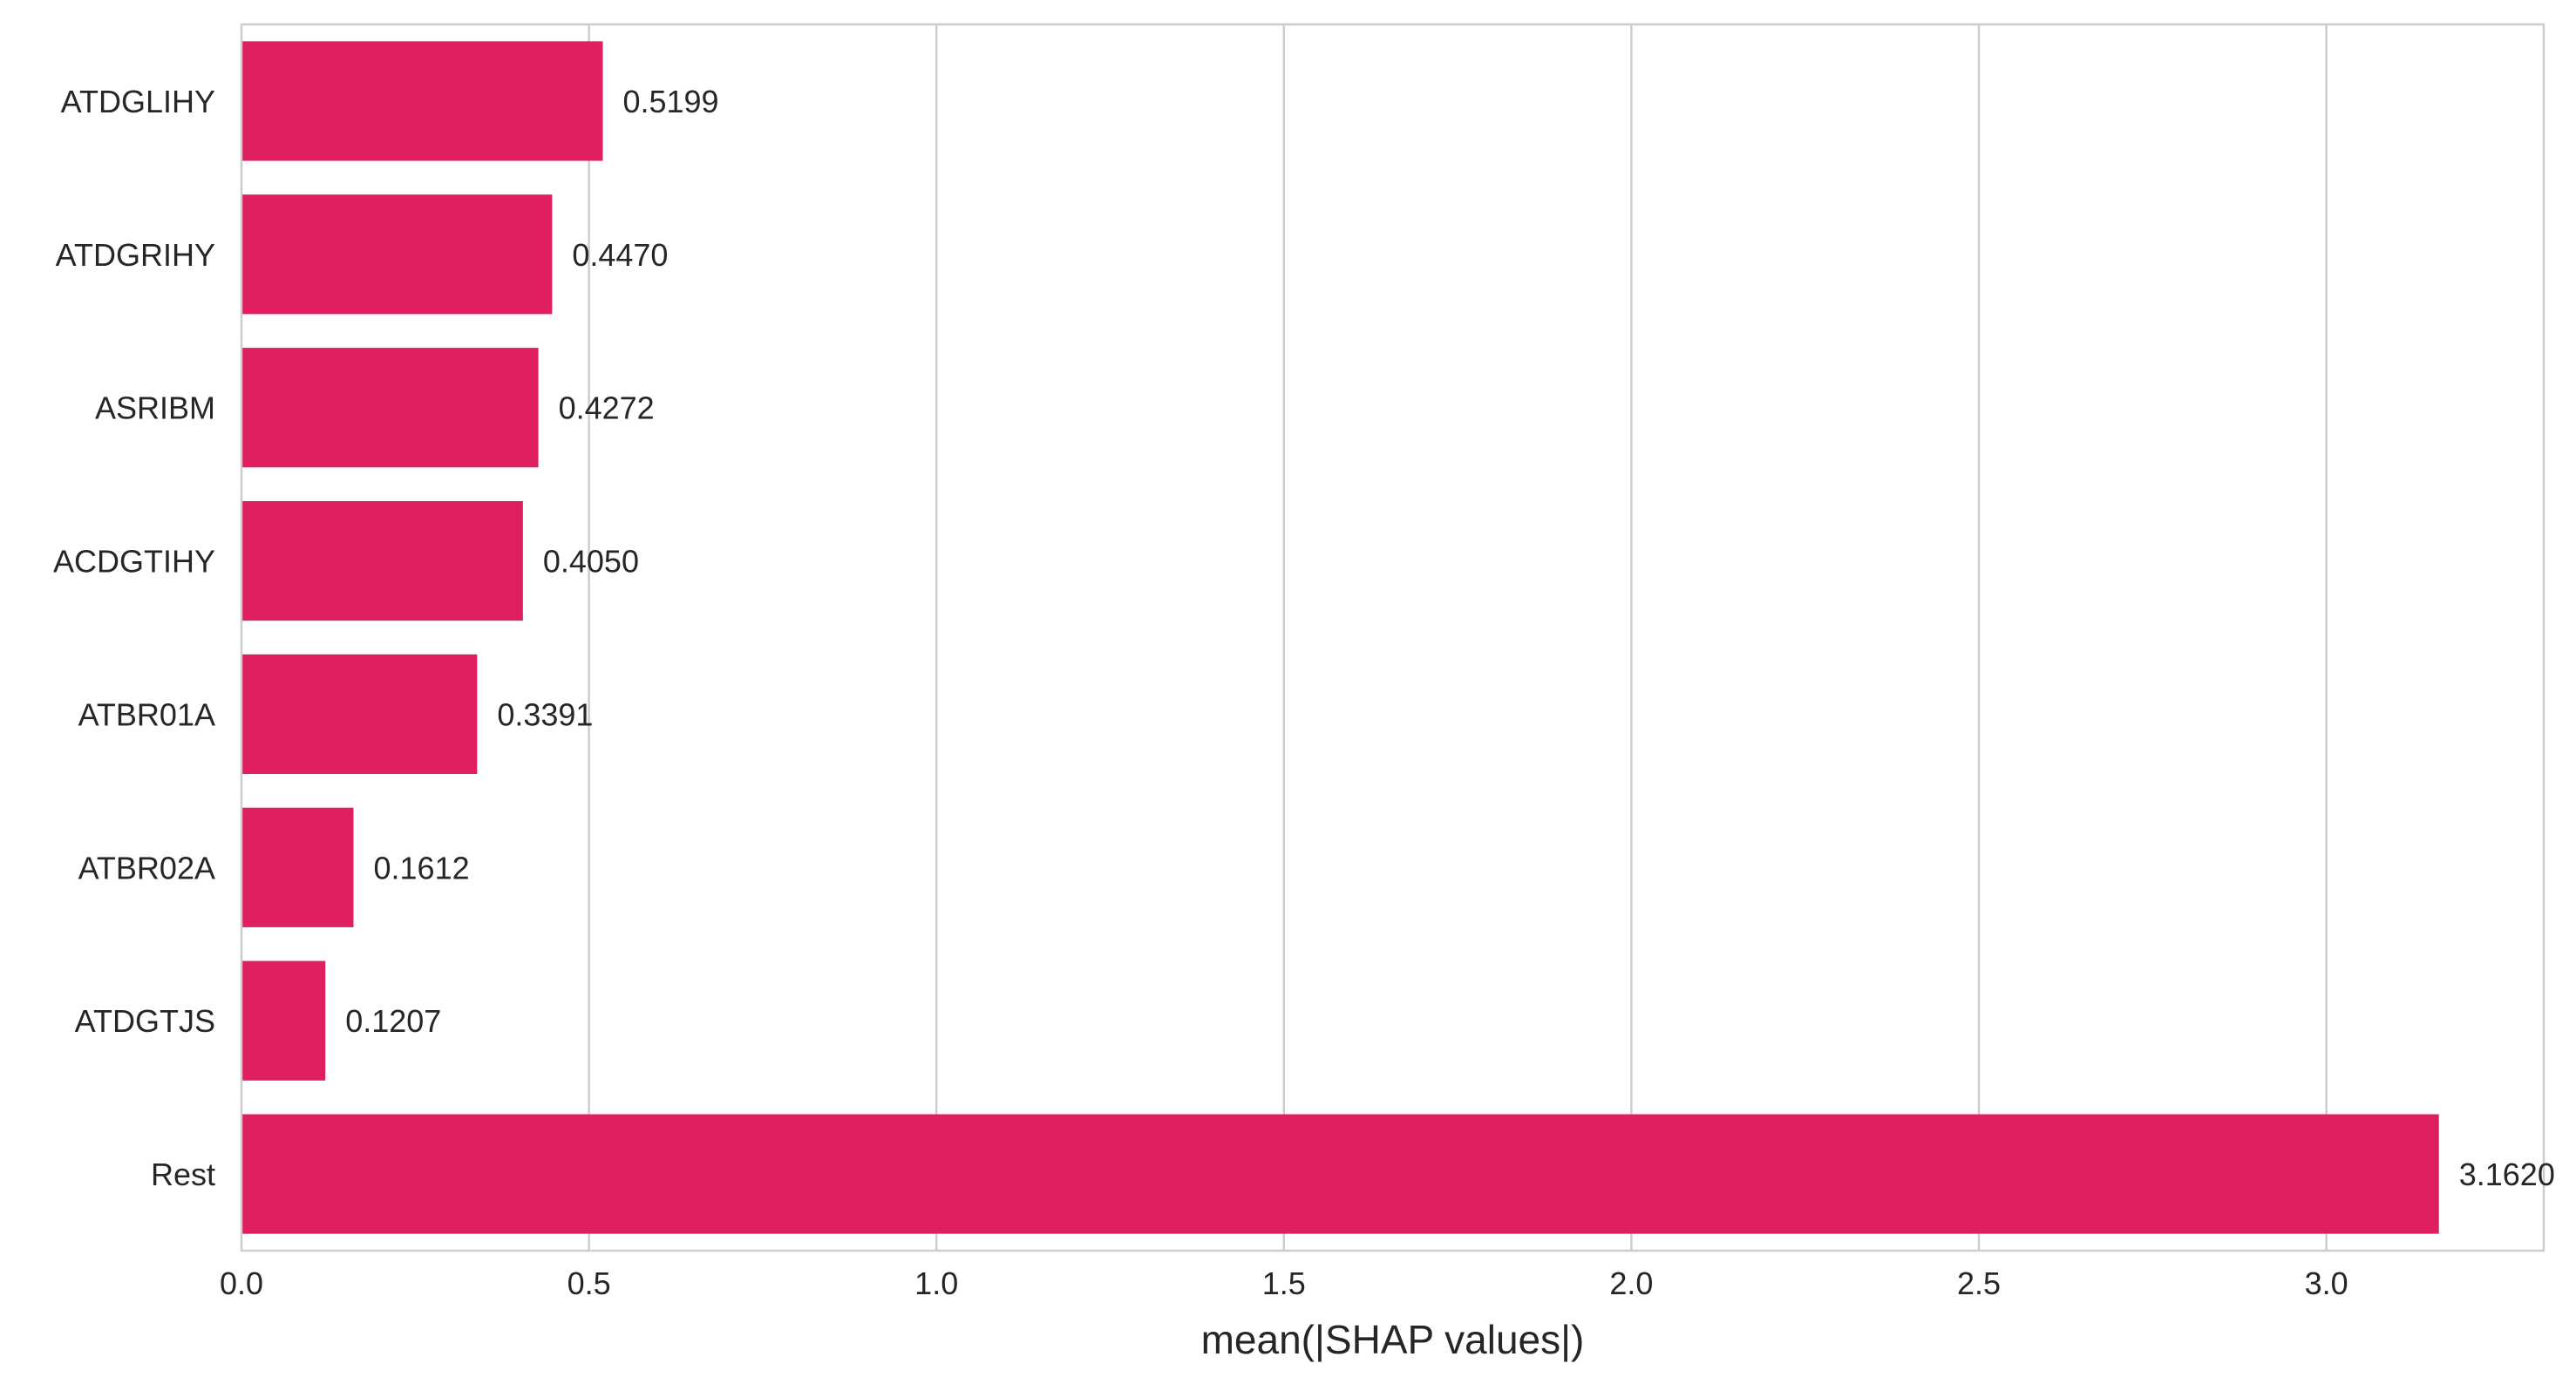  What do you see at coordinates (607, 408) in the screenshot?
I see `bar-value-label: 0.4272` at bounding box center [607, 408].